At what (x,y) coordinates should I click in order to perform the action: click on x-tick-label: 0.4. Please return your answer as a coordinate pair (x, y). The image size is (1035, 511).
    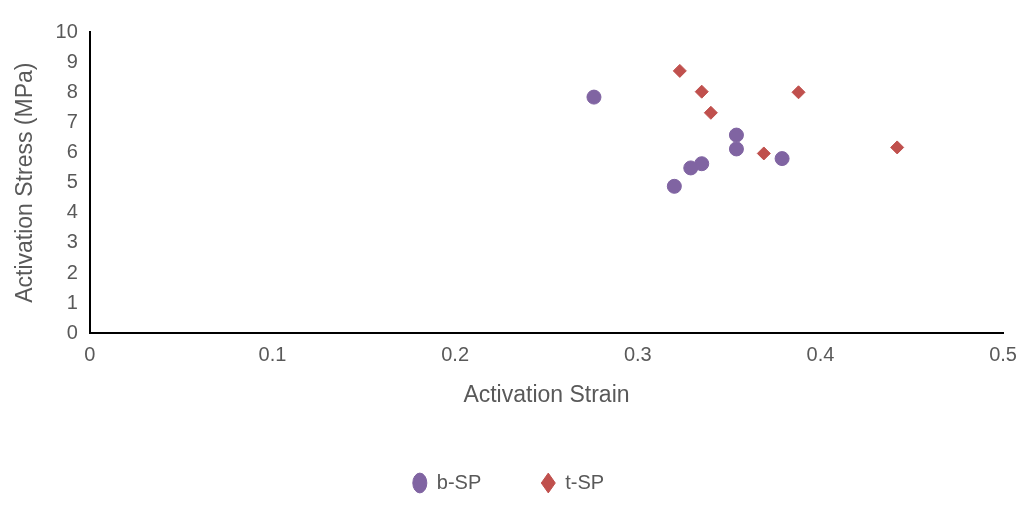
    Looking at the image, I should click on (820, 353).